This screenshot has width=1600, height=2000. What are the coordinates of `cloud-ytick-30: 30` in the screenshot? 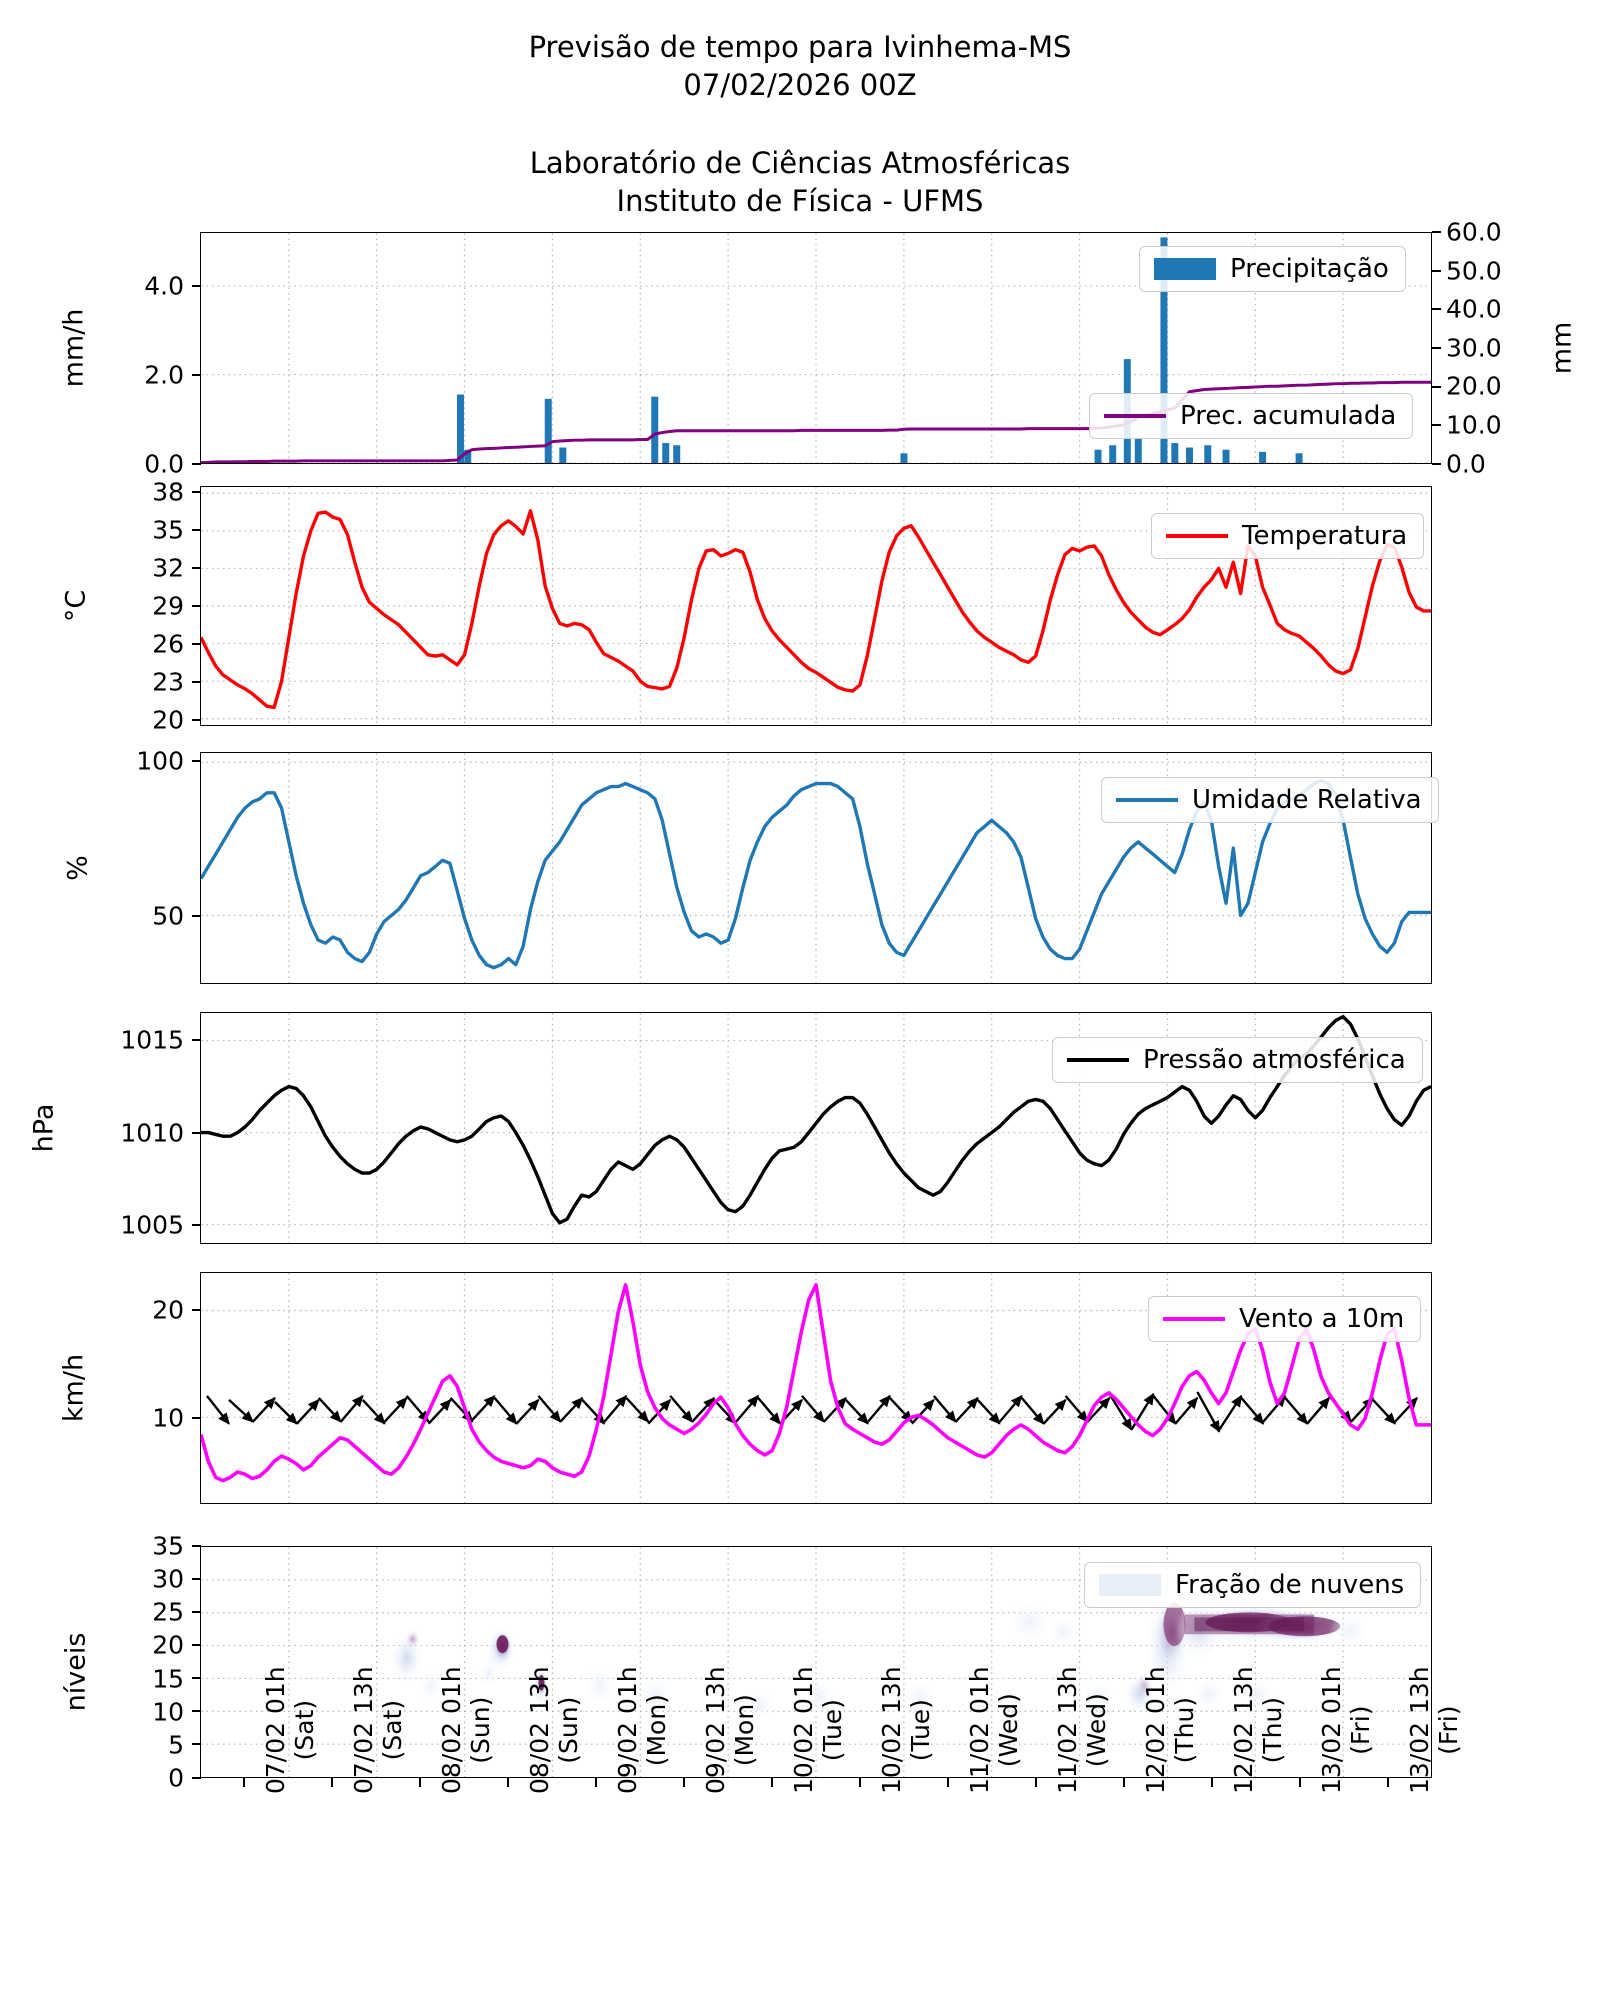 It's located at (168, 1579).